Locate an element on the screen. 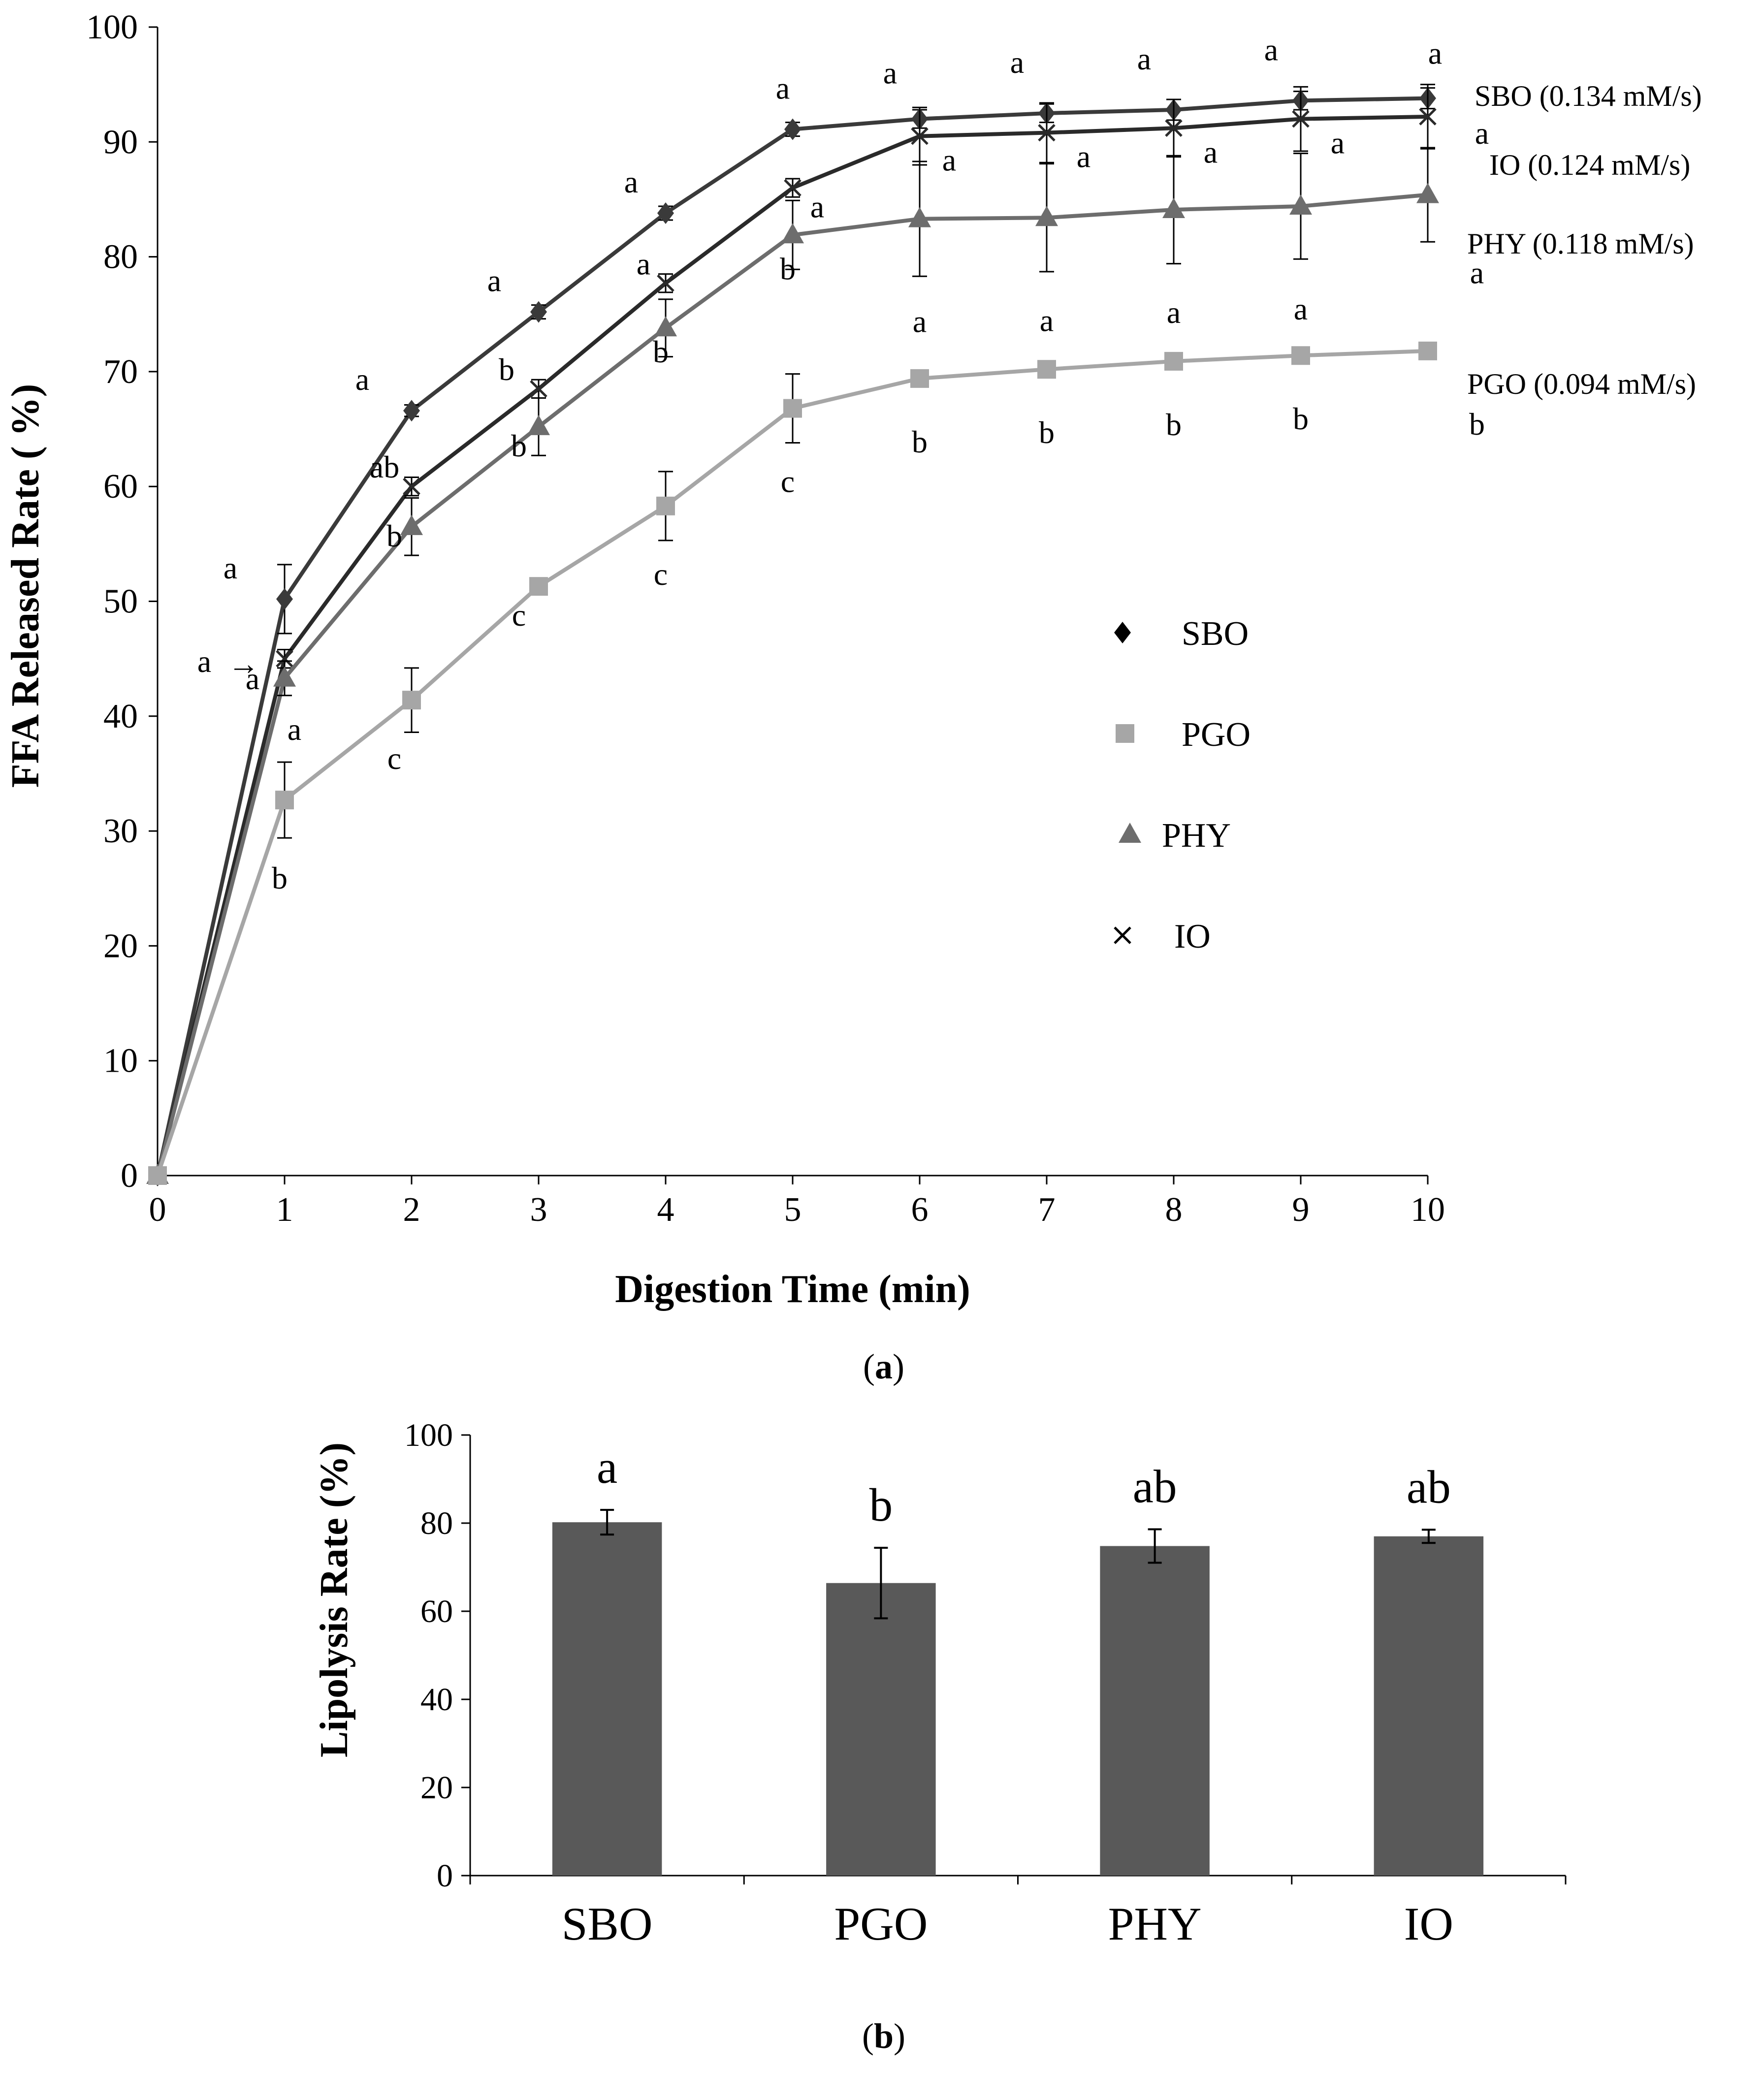 This screenshot has height=2073, width=1764. rate-label-io: IO (0.124 mM/s) is located at coordinates (1589, 165).